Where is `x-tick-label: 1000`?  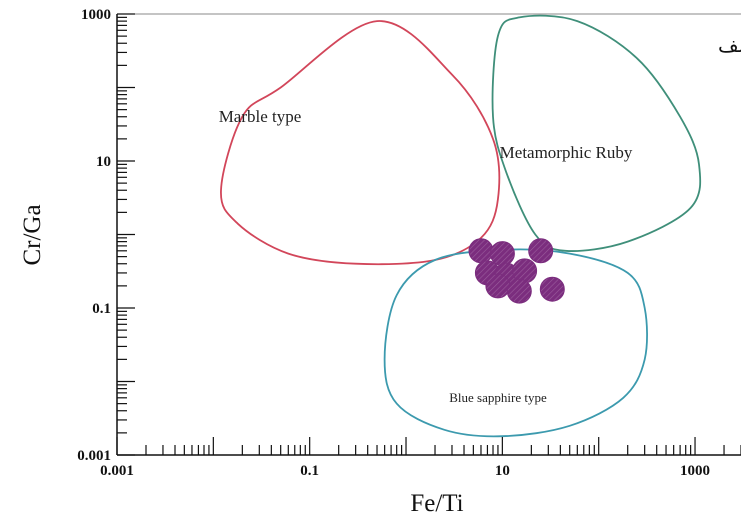 x-tick-label: 1000 is located at coordinates (695, 471).